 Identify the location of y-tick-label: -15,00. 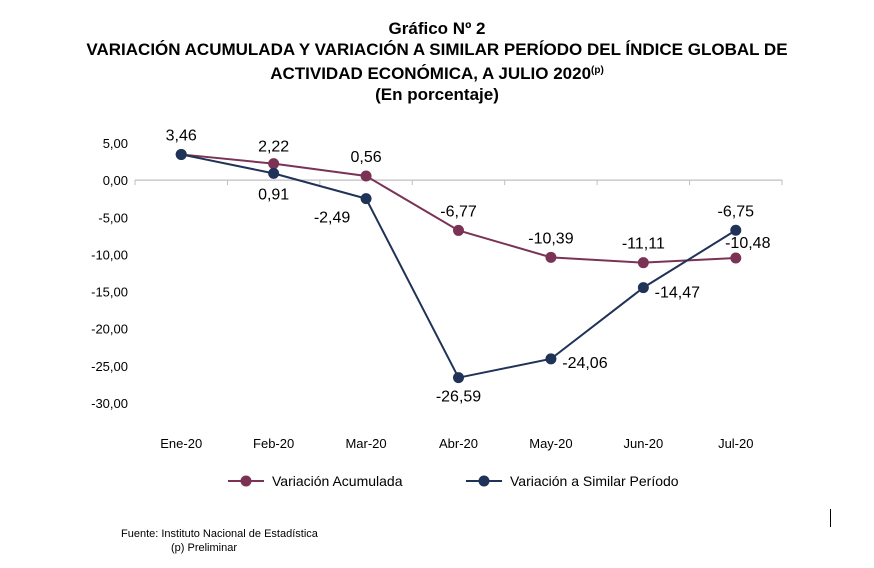
(109, 292).